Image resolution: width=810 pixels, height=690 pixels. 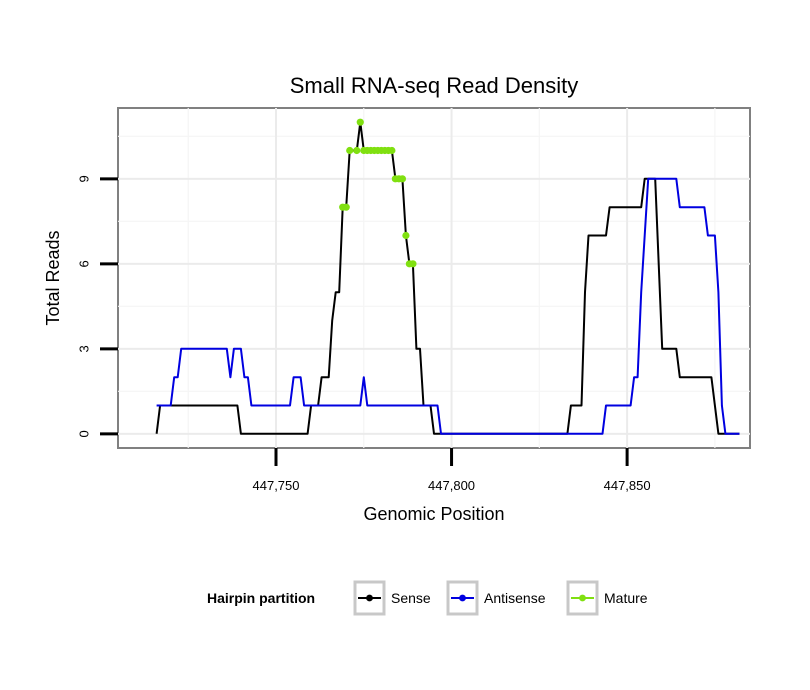 What do you see at coordinates (84, 178) in the screenshot?
I see `y-tick-label: 9` at bounding box center [84, 178].